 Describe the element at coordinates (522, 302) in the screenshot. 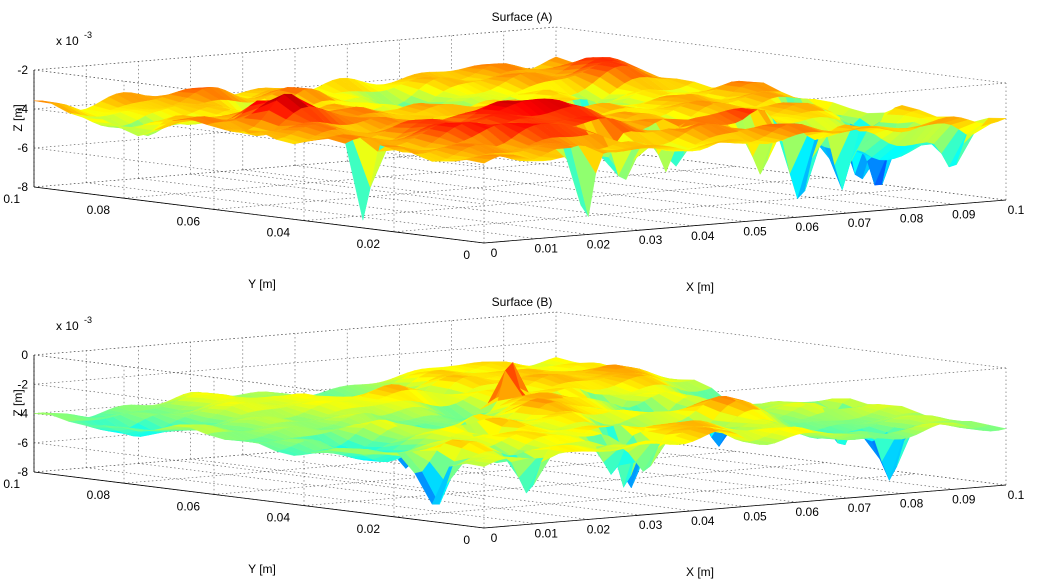

I see `chart-title: Surface (B)` at that location.